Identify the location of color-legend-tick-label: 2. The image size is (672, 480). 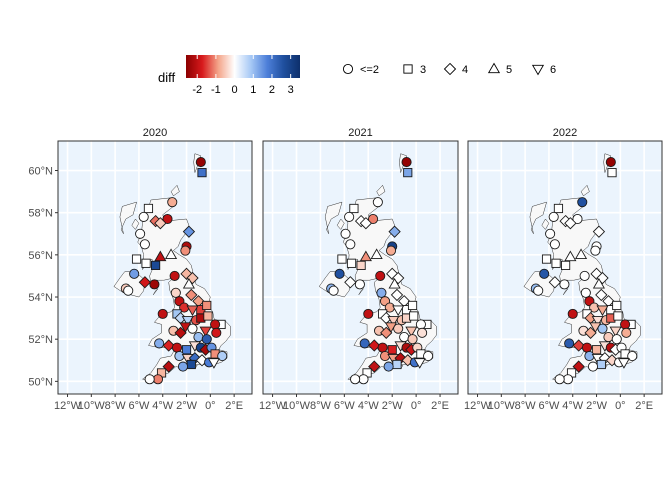
(272, 90).